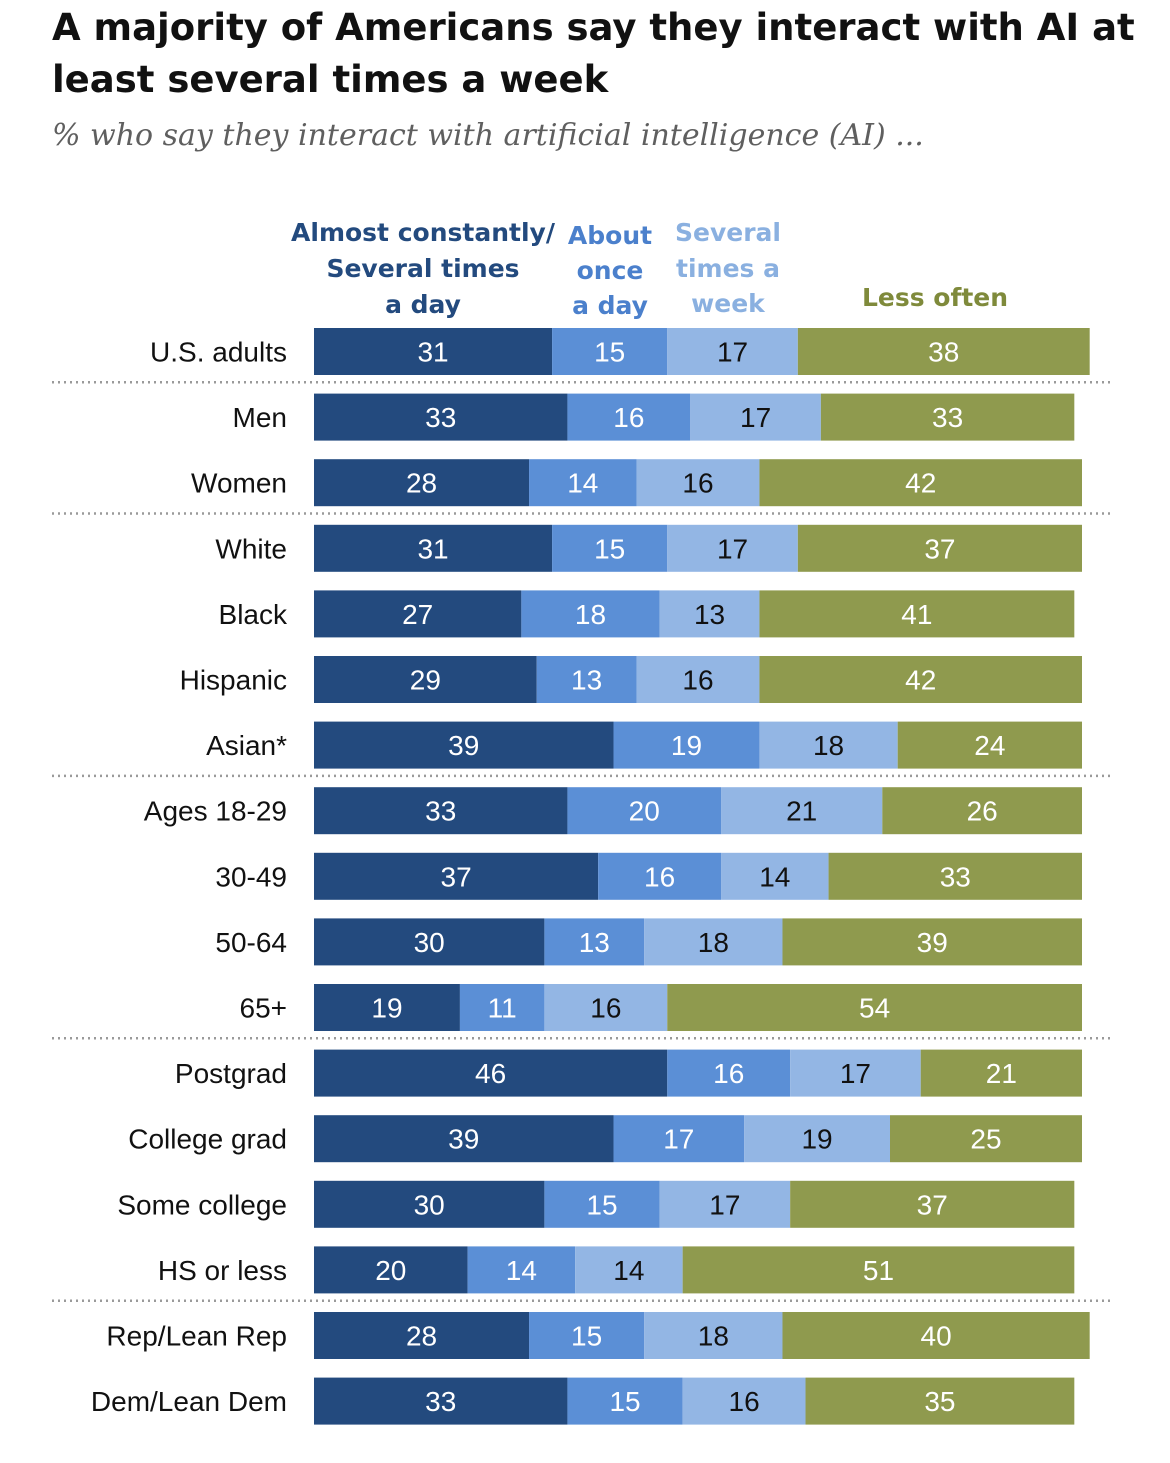  Describe the element at coordinates (728, 232) in the screenshot. I see `legend-entry-2-line-0: Several` at that location.